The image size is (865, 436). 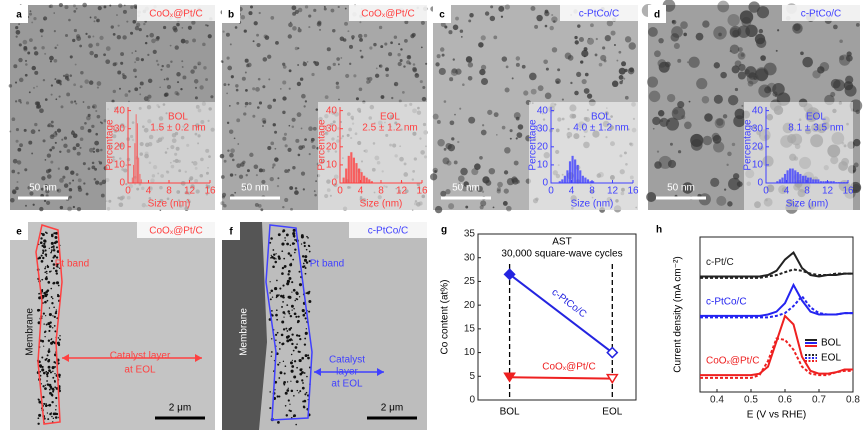 What do you see at coordinates (120, 128) in the screenshot?
I see `y-tick-label: 30` at bounding box center [120, 128].